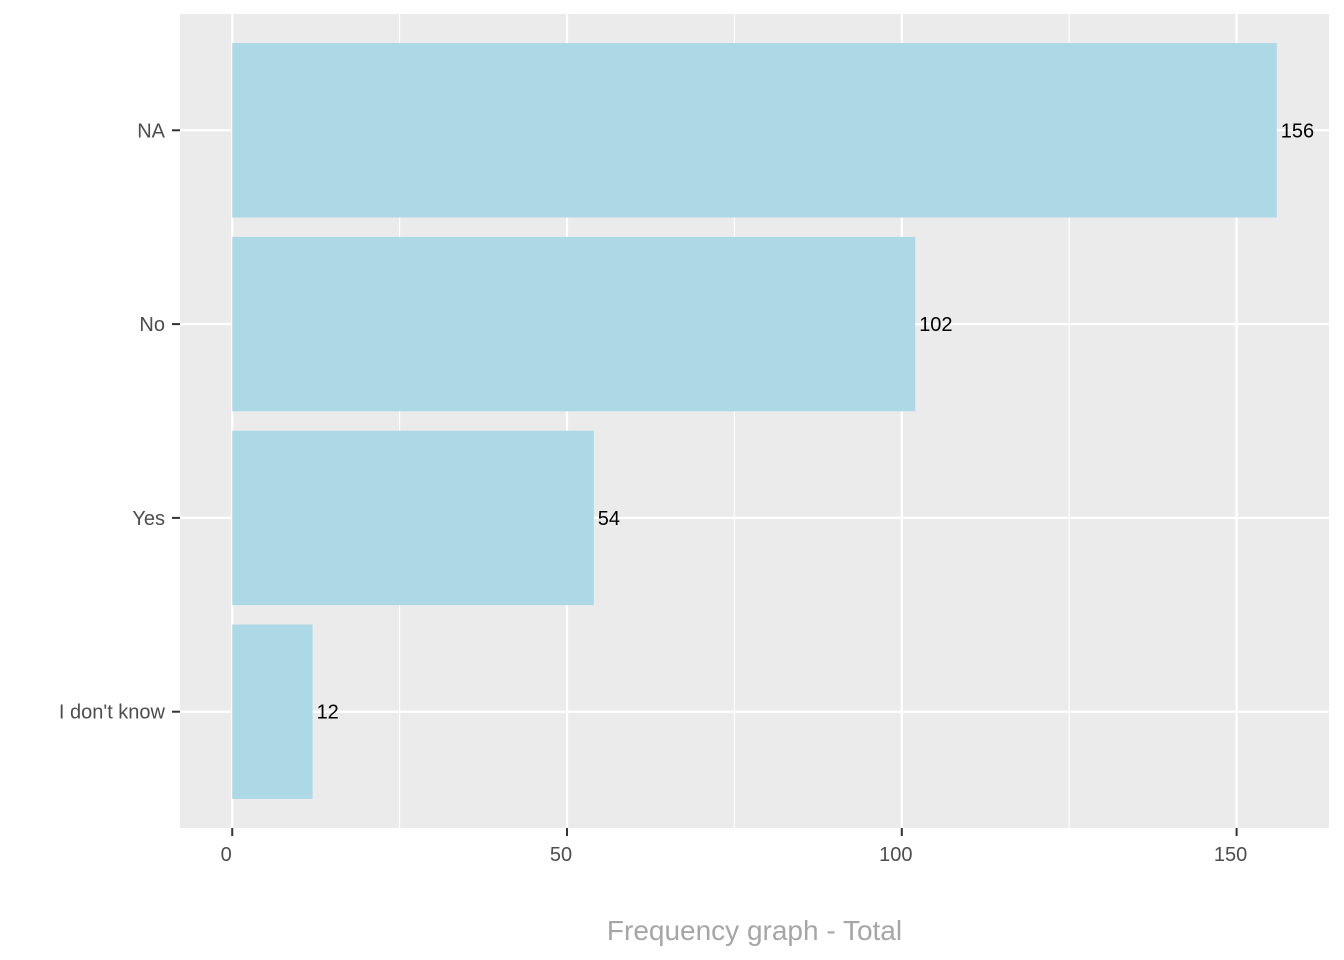  I want to click on y-tick-label: Yes, so click(148, 519).